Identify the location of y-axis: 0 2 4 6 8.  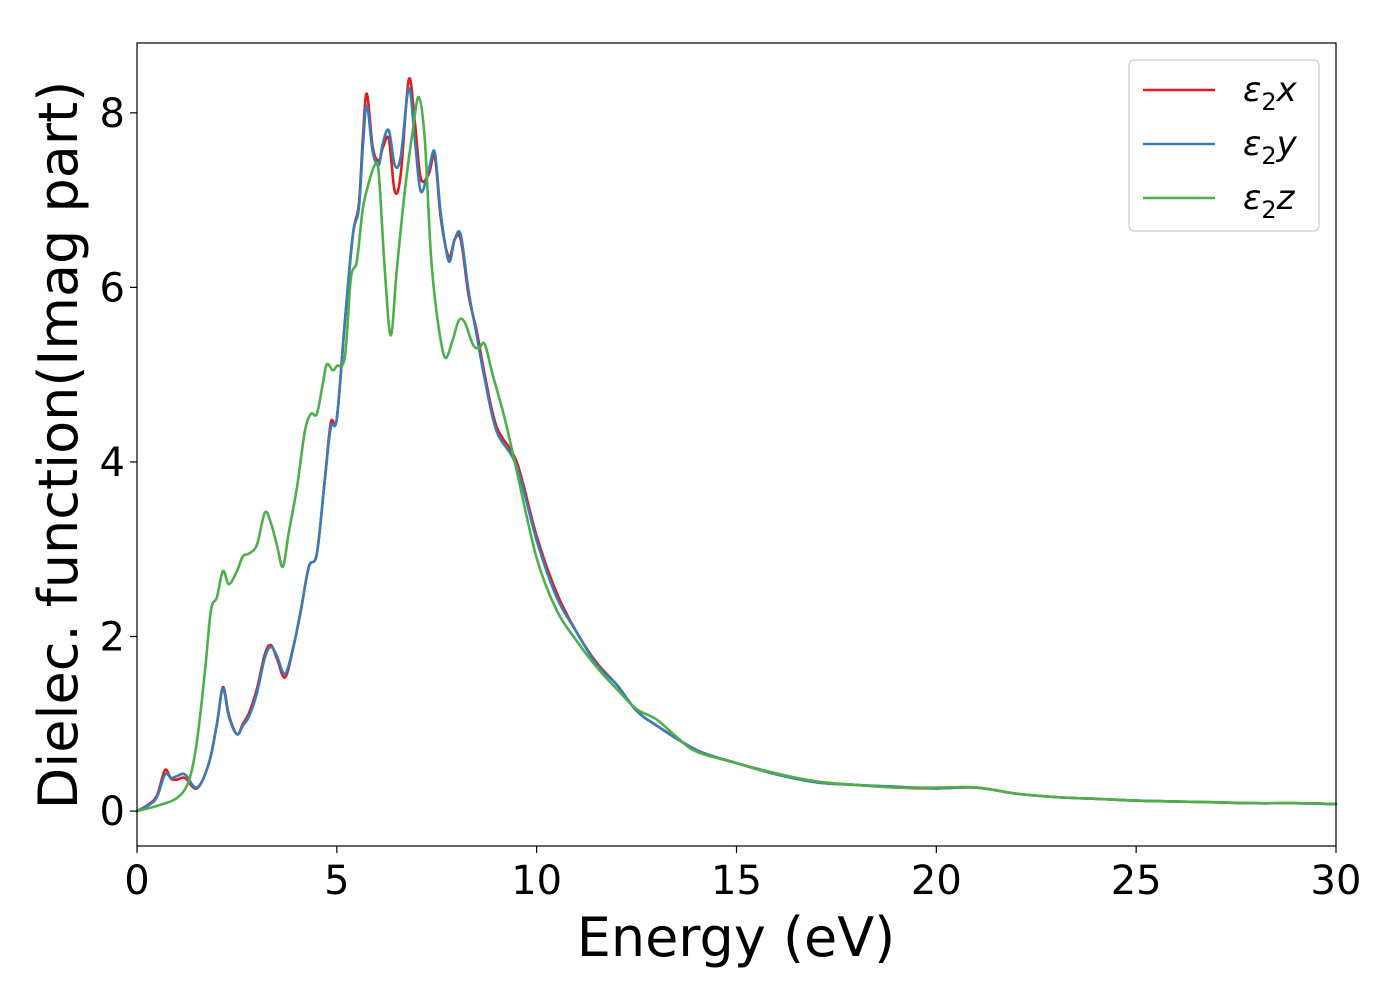
(118, 463).